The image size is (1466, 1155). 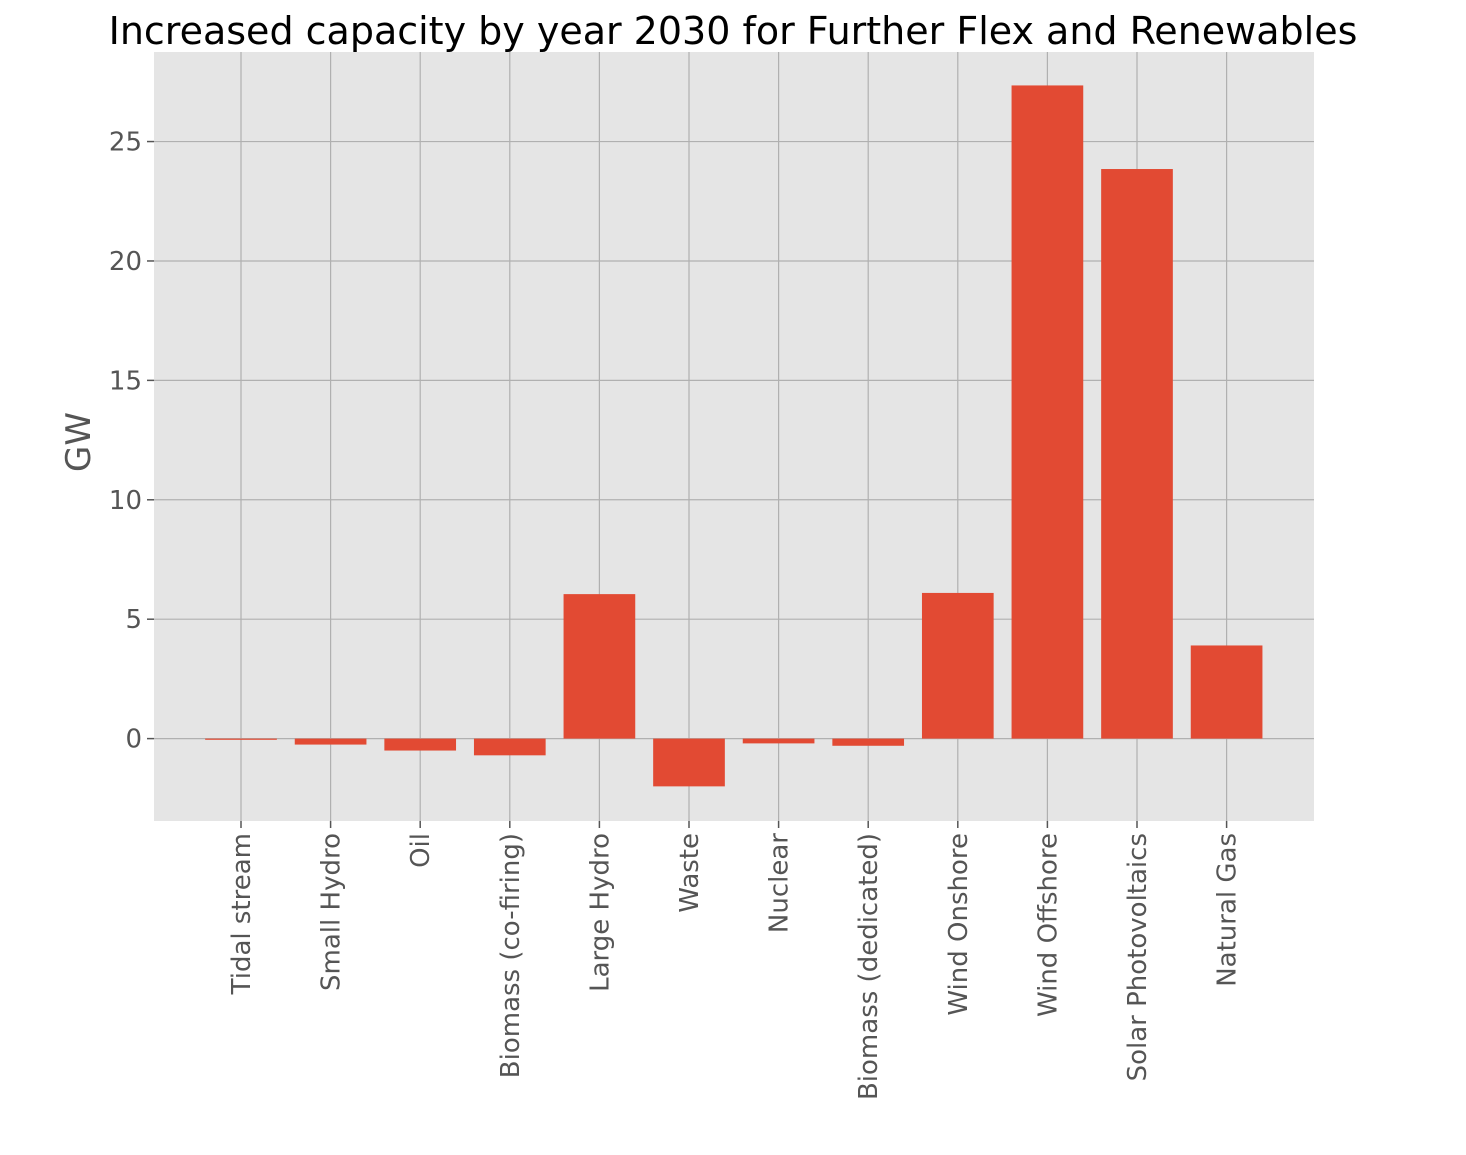 What do you see at coordinates (133, 620) in the screenshot?
I see `y-tick-label: 5` at bounding box center [133, 620].